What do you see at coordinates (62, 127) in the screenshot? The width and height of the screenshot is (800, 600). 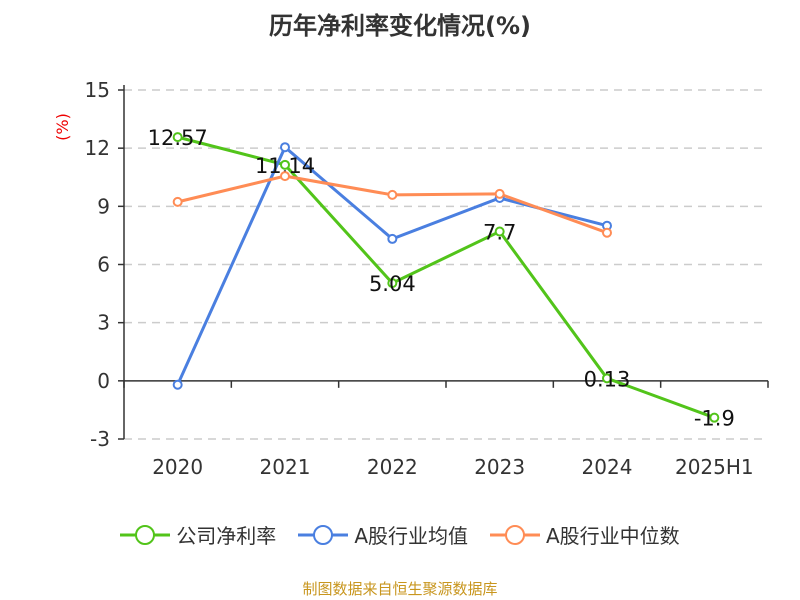 I see `y-axis-label: (%)` at bounding box center [62, 127].